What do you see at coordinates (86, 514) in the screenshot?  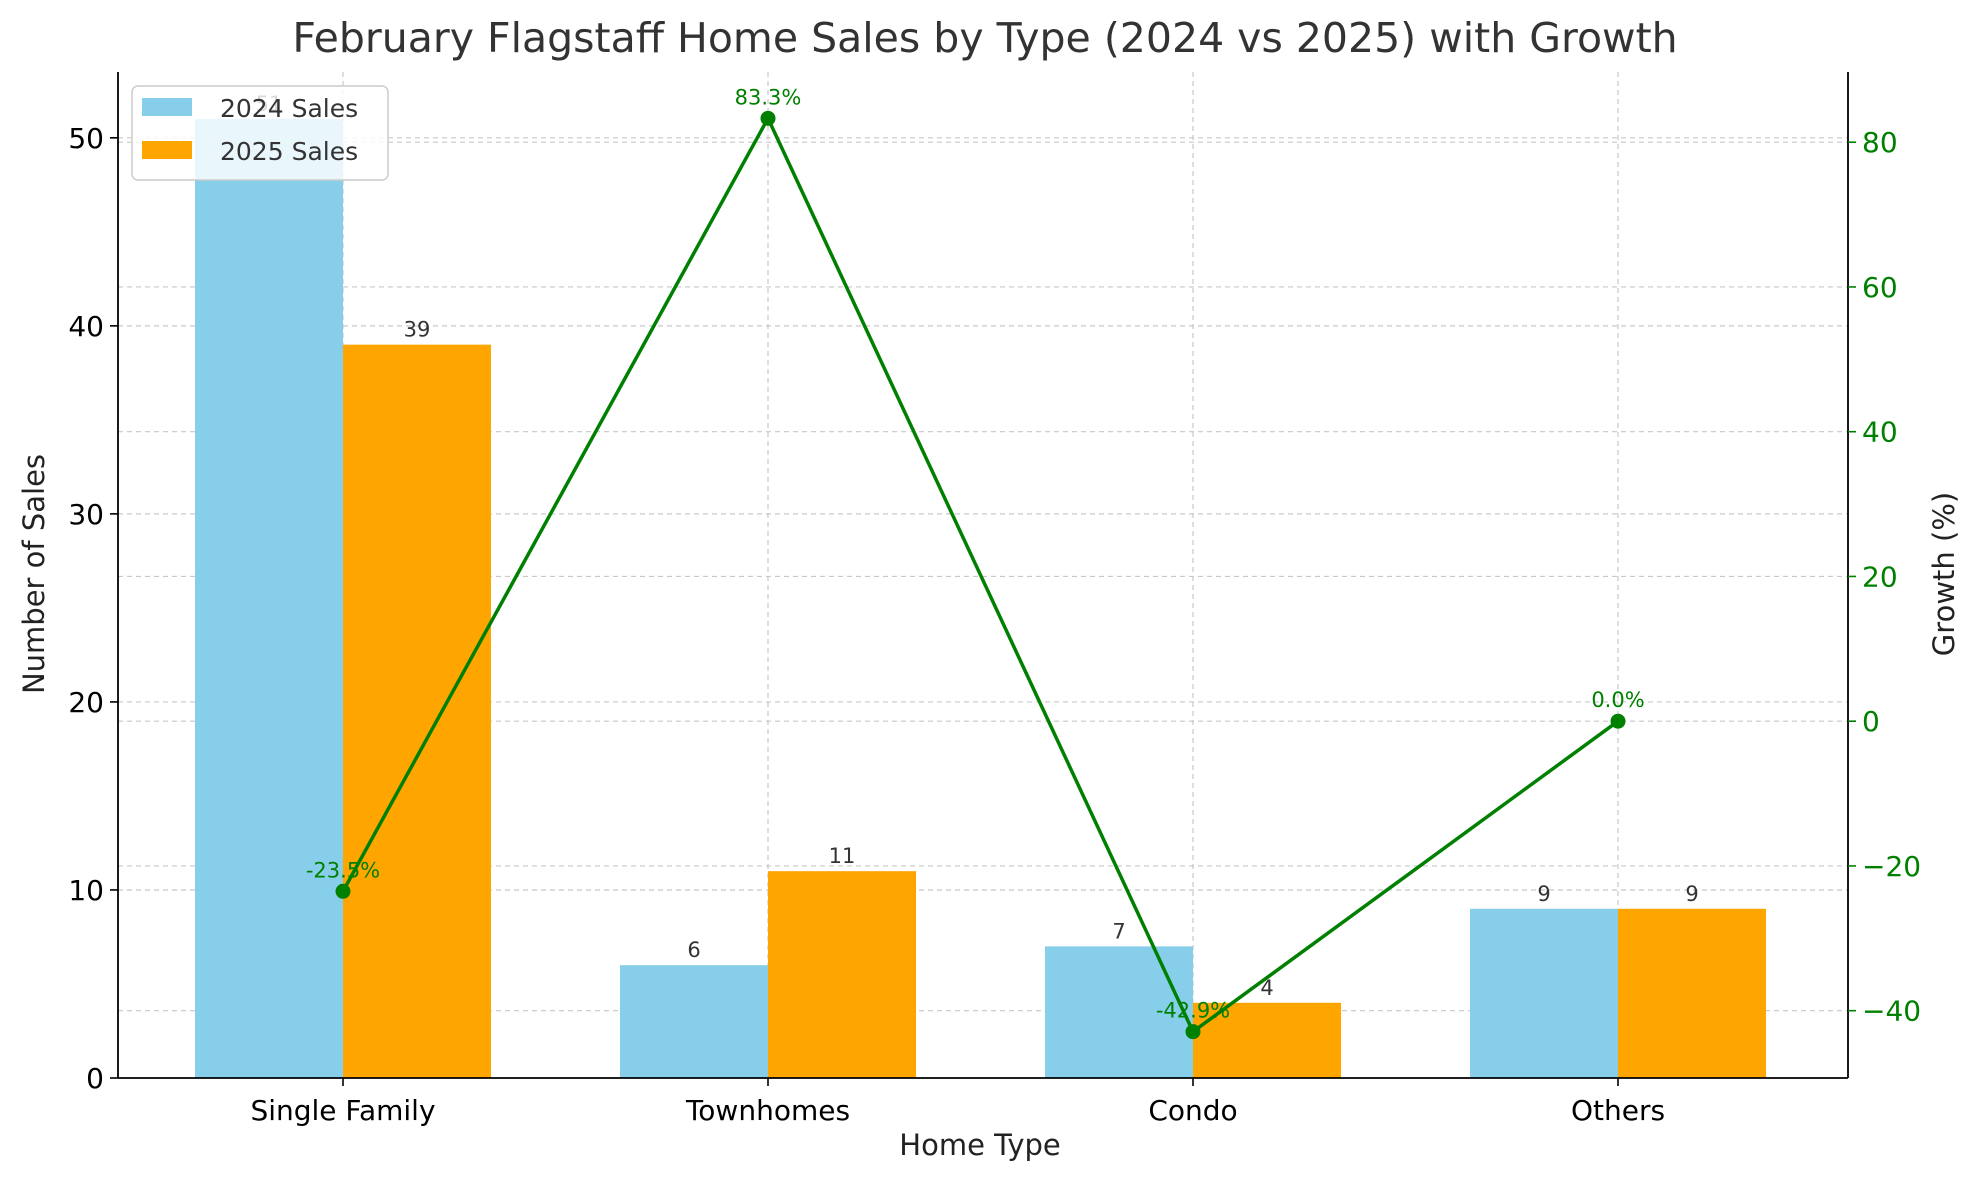 I see `y-tick-label-30: 30` at bounding box center [86, 514].